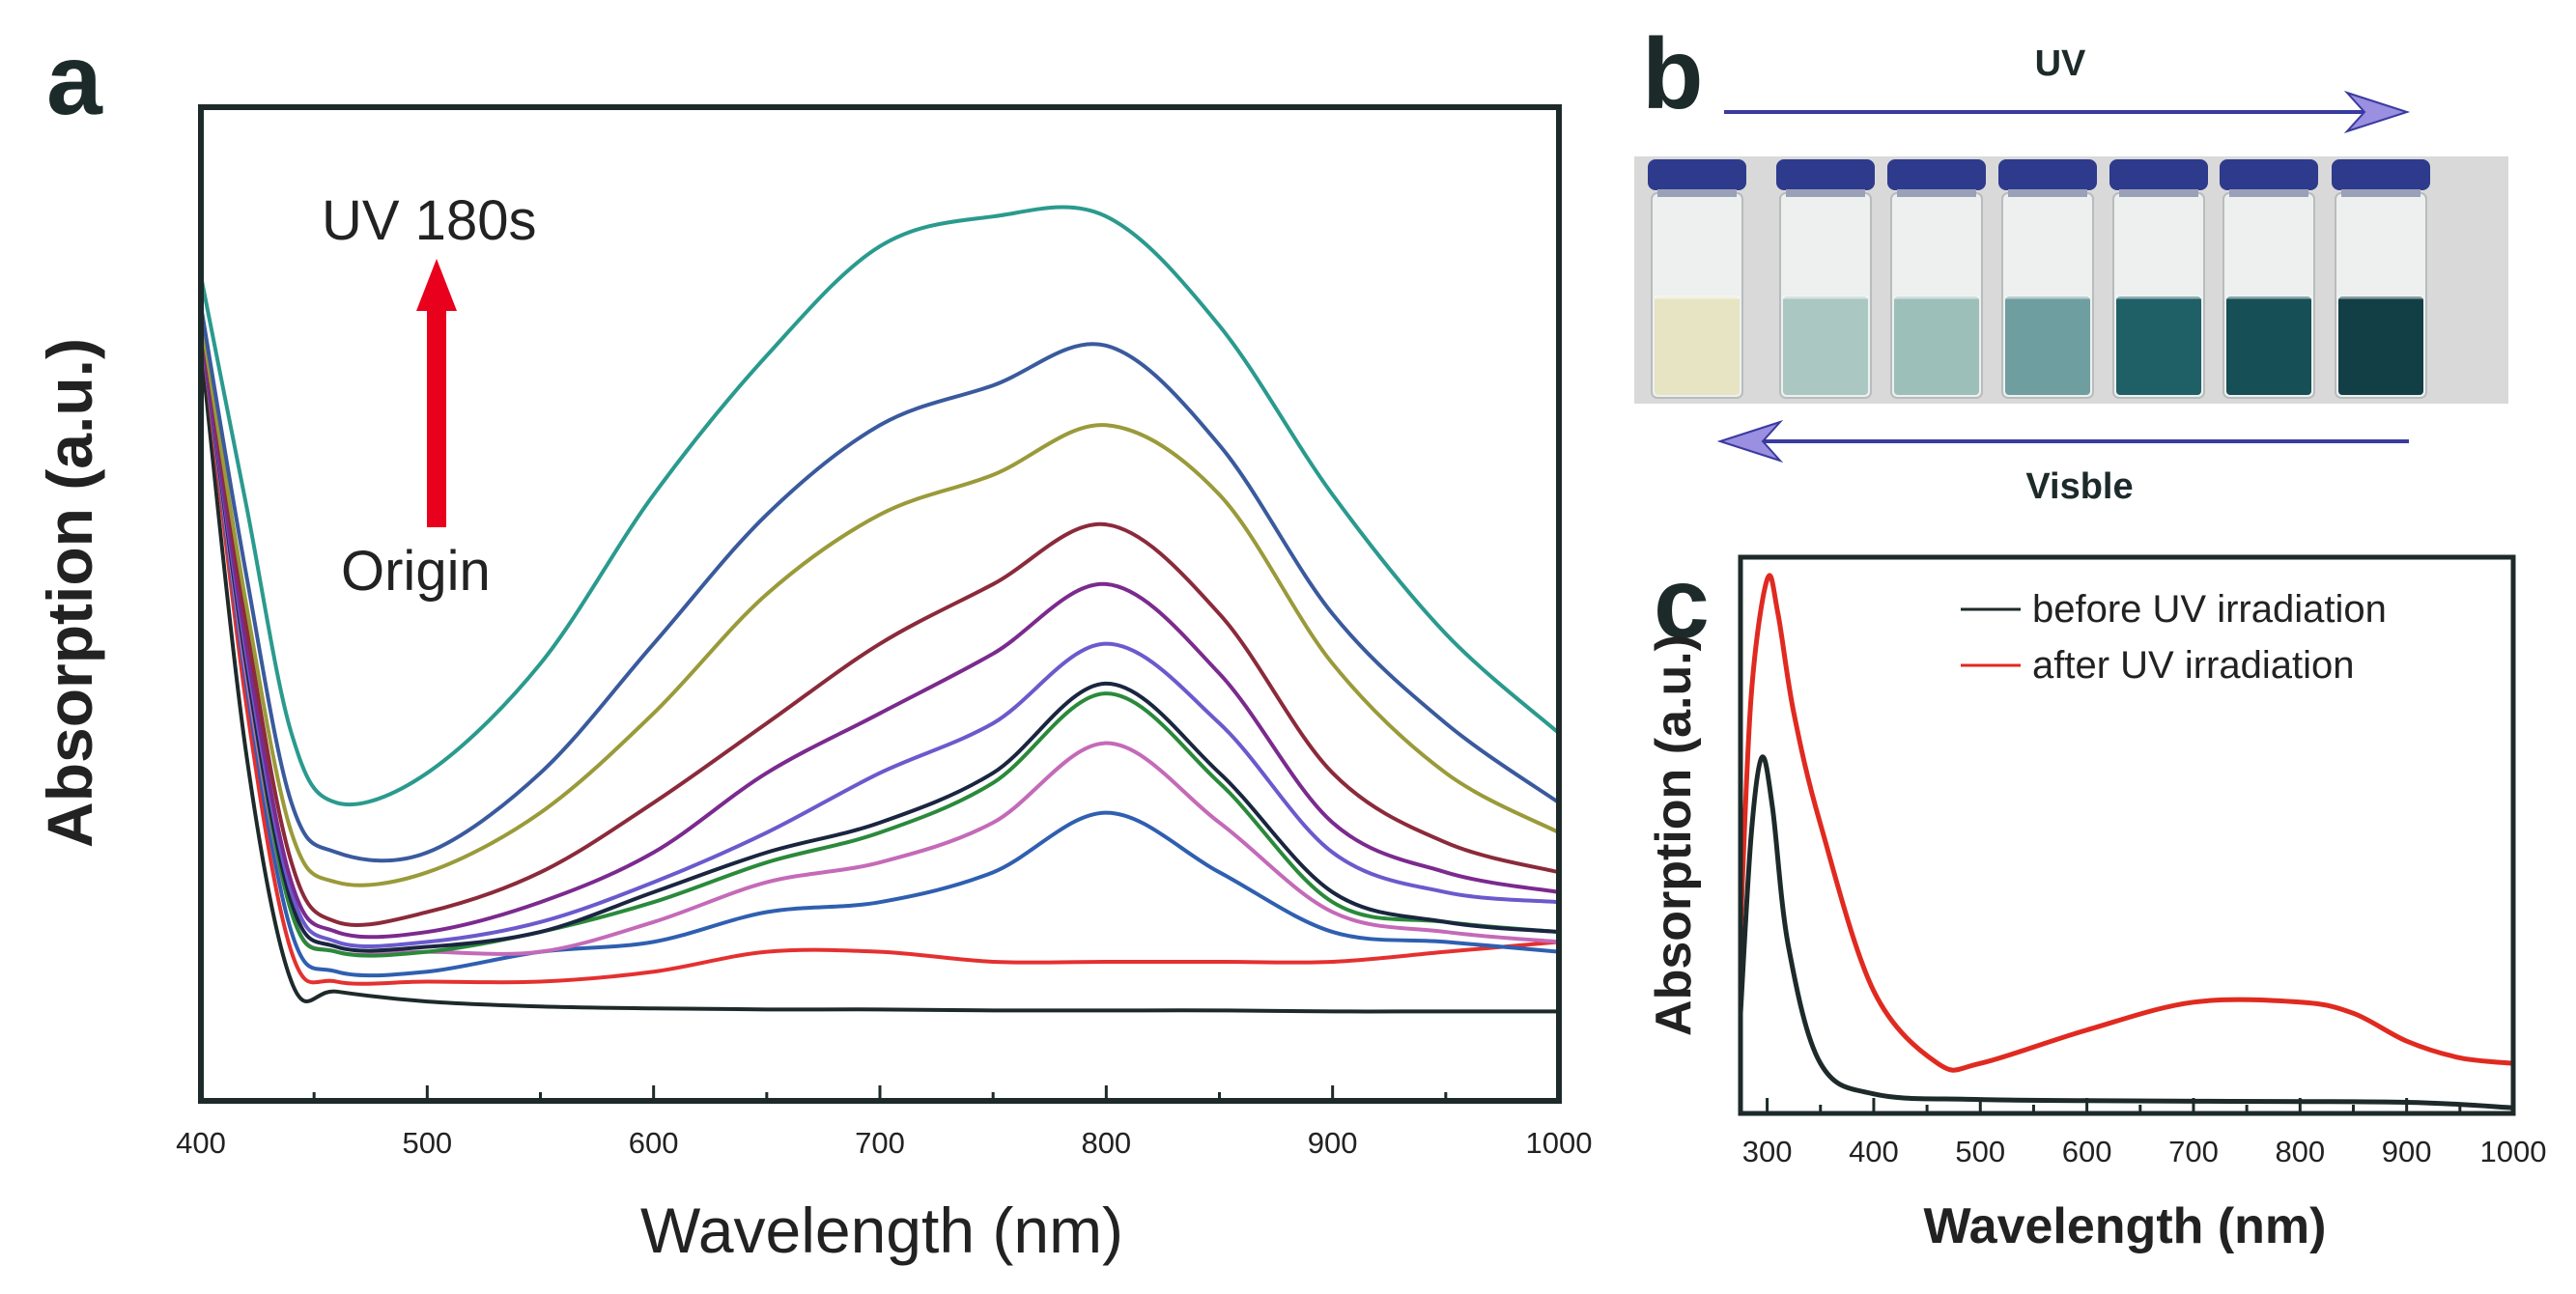 This screenshot has height=1294, width=2576. I want to click on panel-c-x-axis-title: Wavelength (nm), so click(2125, 1226).